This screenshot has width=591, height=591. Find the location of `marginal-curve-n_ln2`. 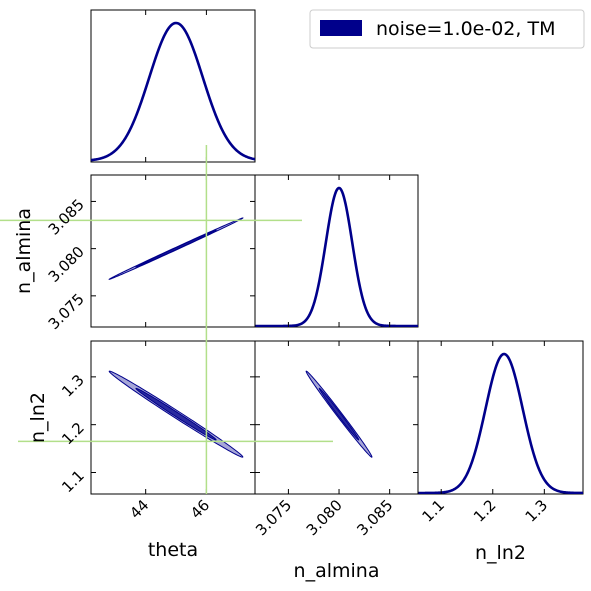

marginal-curve-n_ln2 is located at coordinates (500, 423).